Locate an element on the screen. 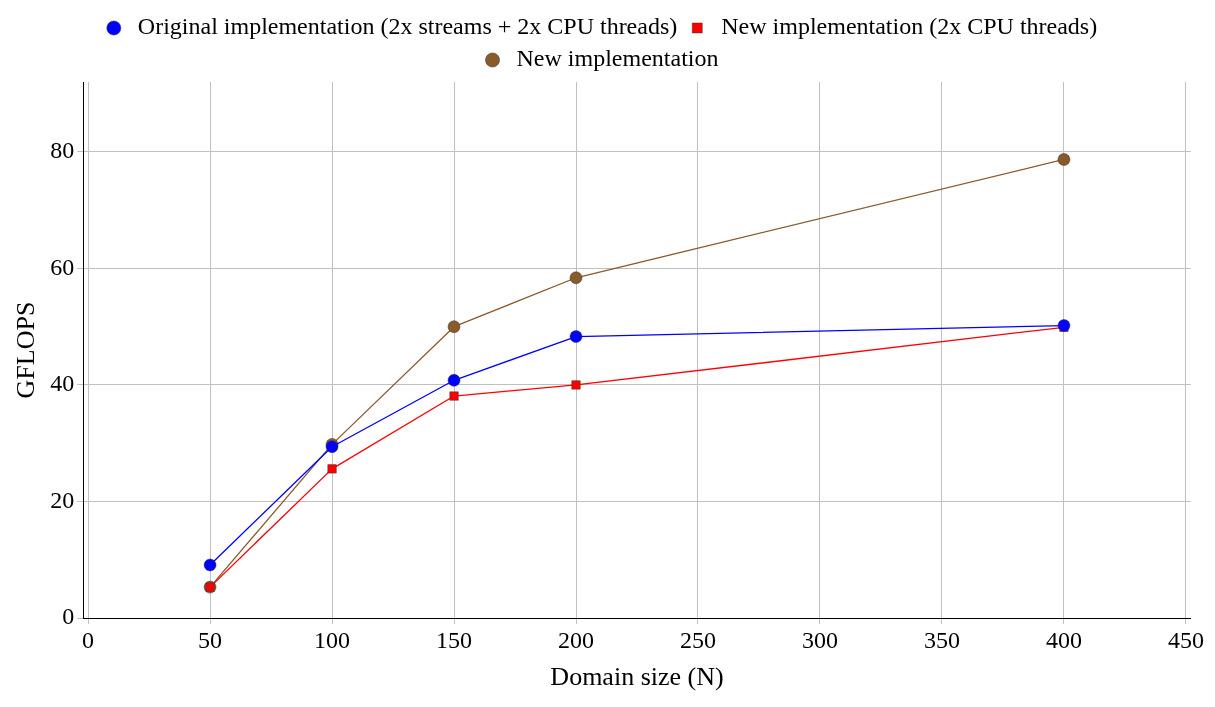  x-tick-label: 350 is located at coordinates (941, 639).